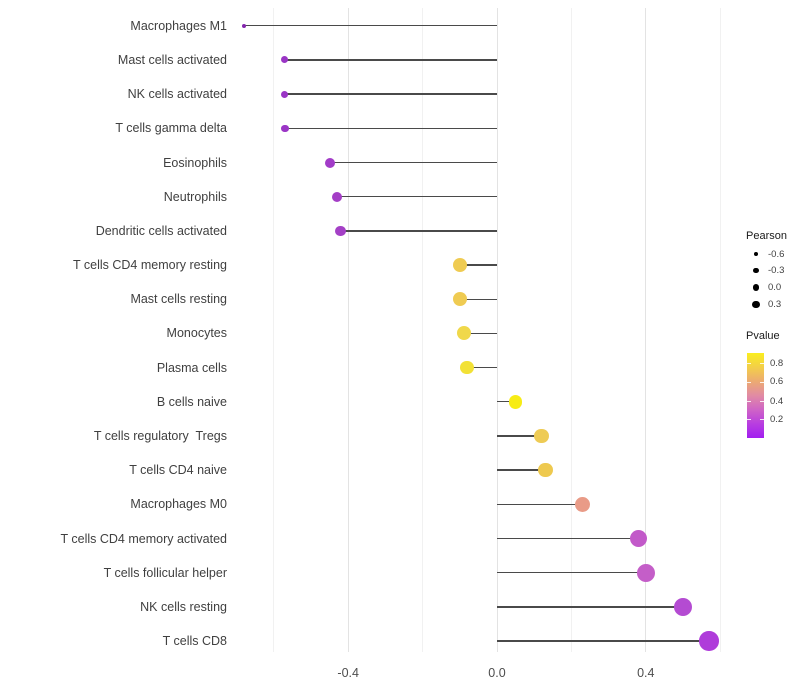  I want to click on x-axis-tick-label: 0.0, so click(497, 673).